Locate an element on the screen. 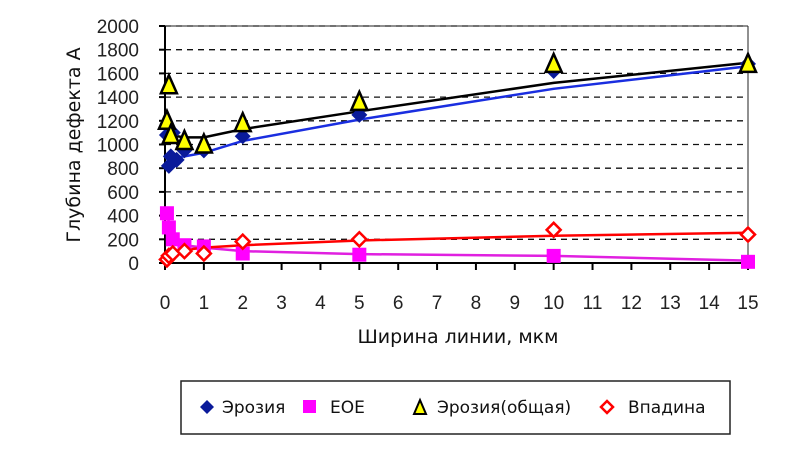 This screenshot has width=800, height=450. legend-item-erosion: Эрозия is located at coordinates (242, 408).